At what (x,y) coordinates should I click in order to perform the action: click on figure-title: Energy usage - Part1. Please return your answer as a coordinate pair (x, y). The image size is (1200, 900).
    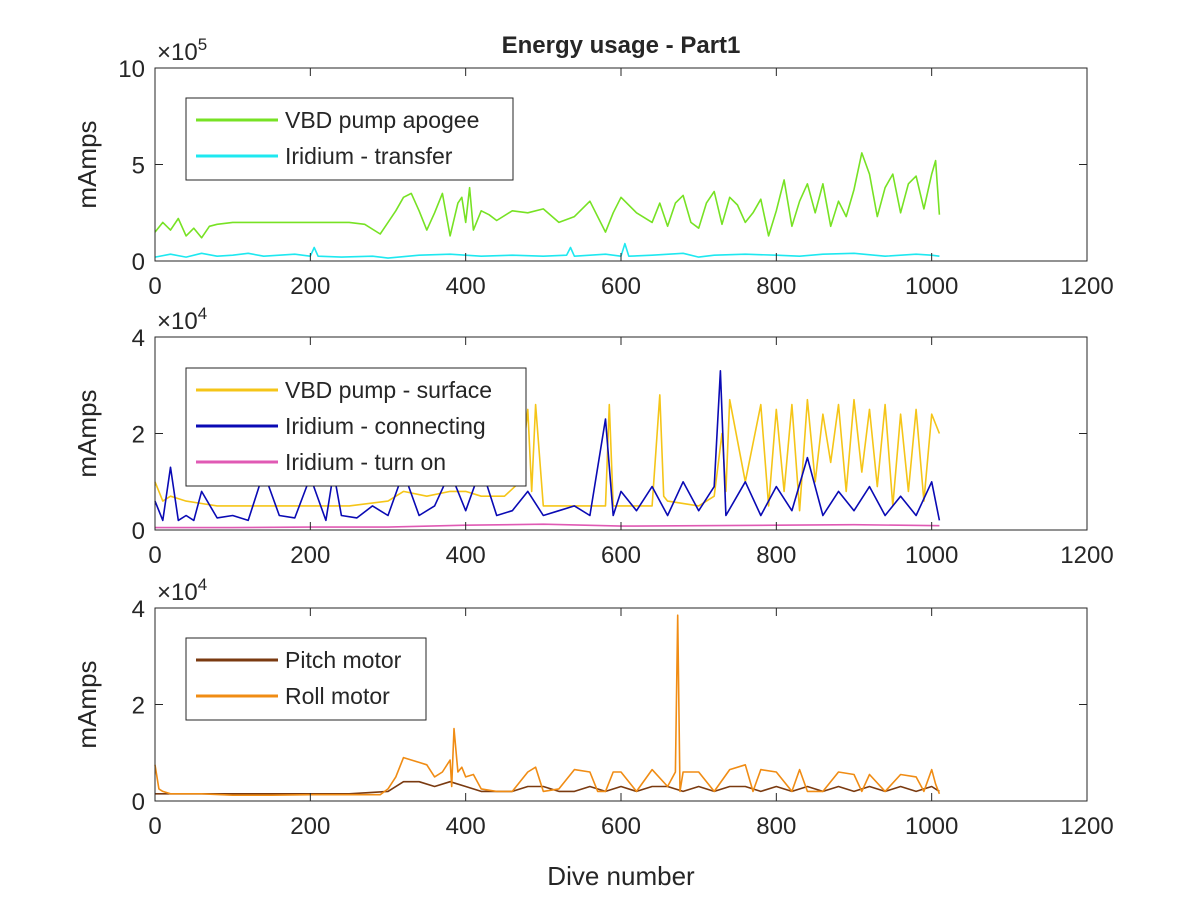
    Looking at the image, I should click on (621, 45).